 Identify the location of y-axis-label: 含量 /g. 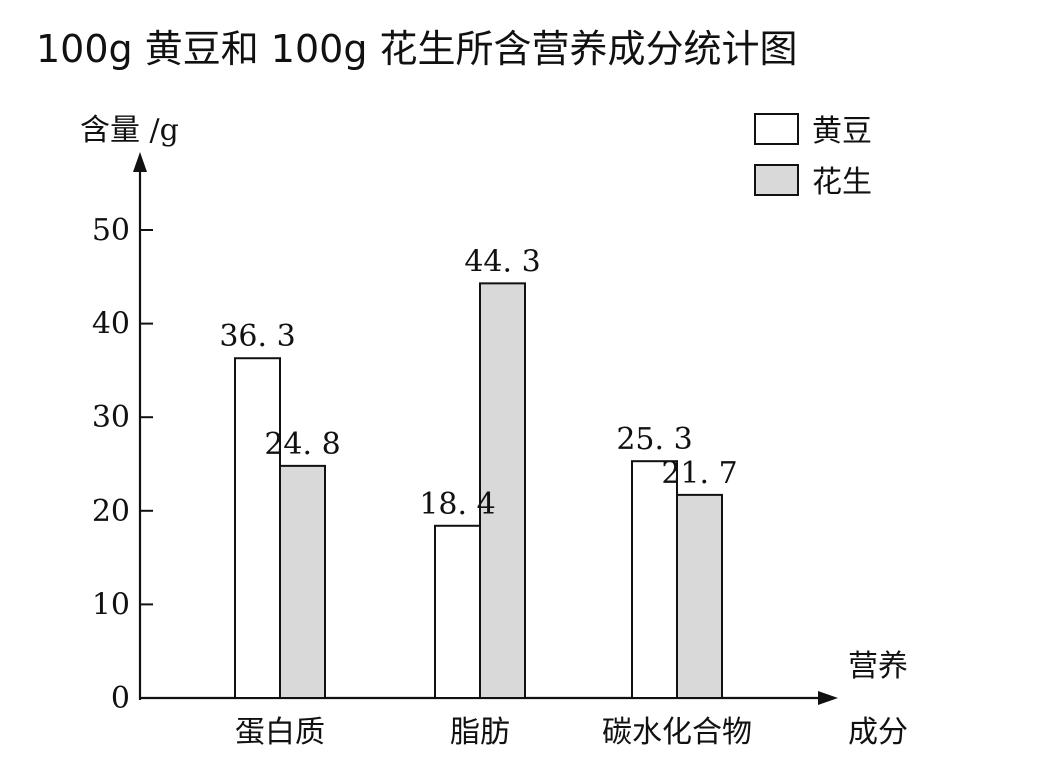
(129, 130).